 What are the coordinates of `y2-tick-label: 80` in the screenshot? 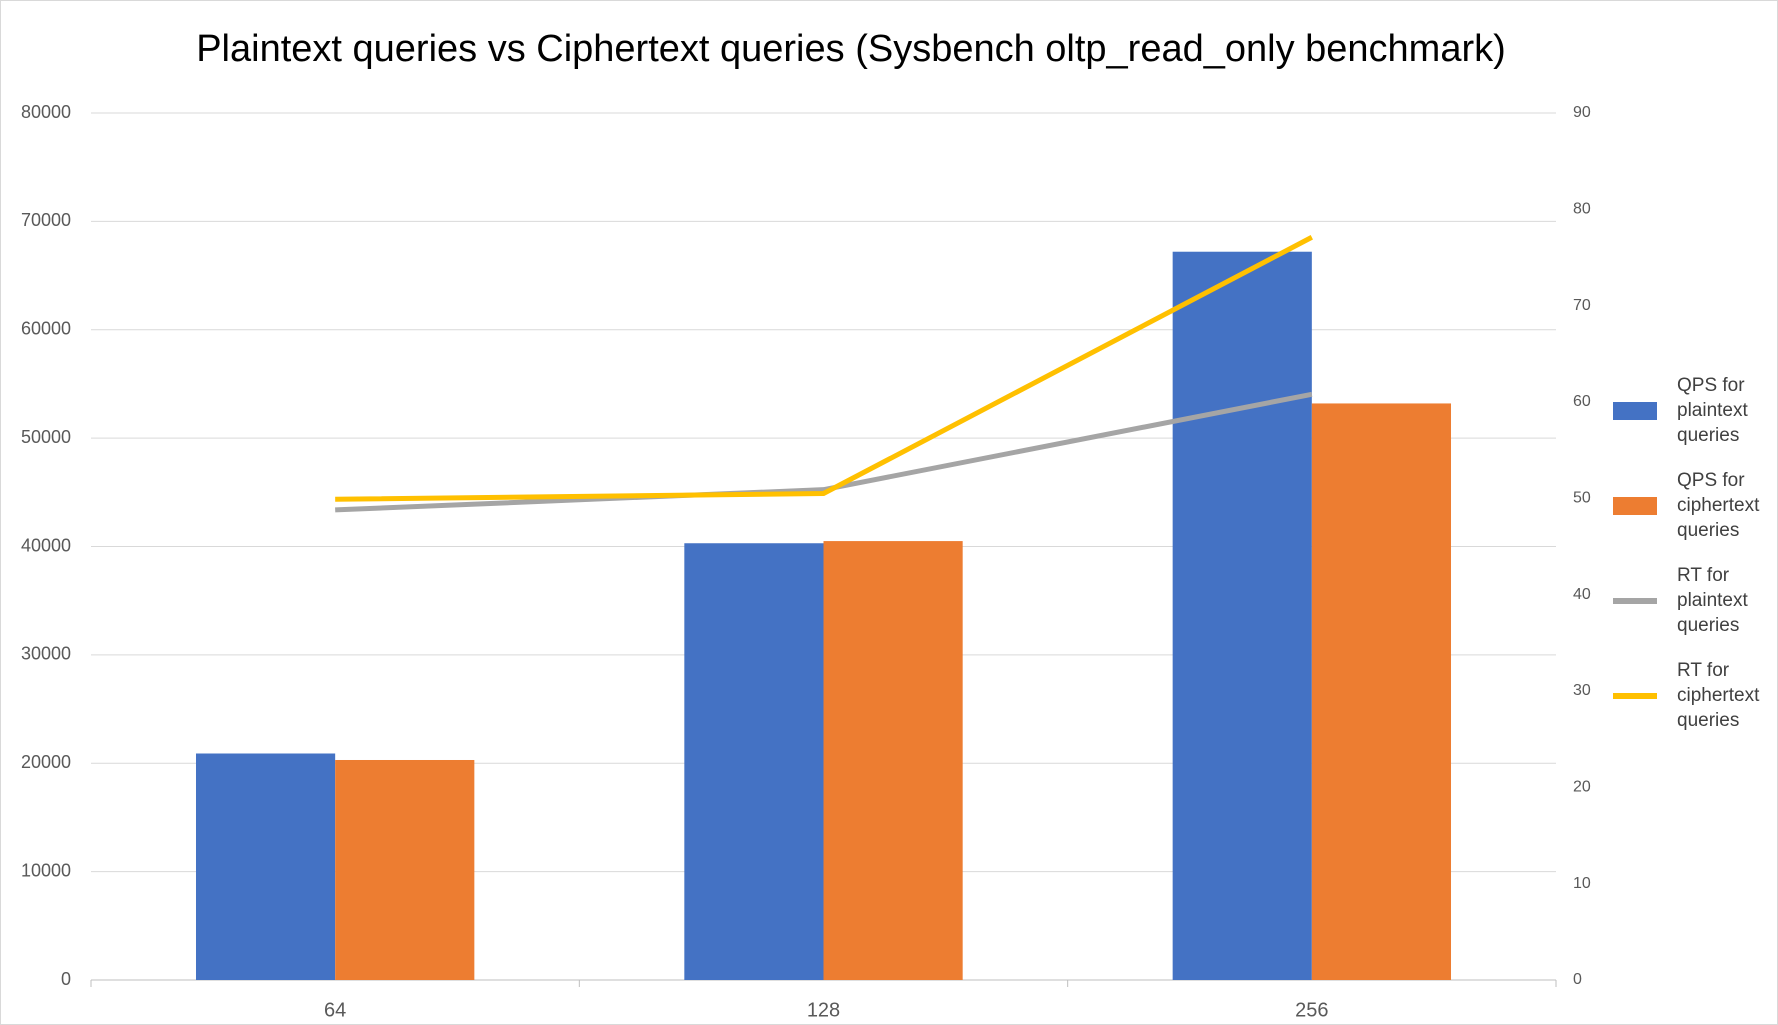 It's located at (1582, 209).